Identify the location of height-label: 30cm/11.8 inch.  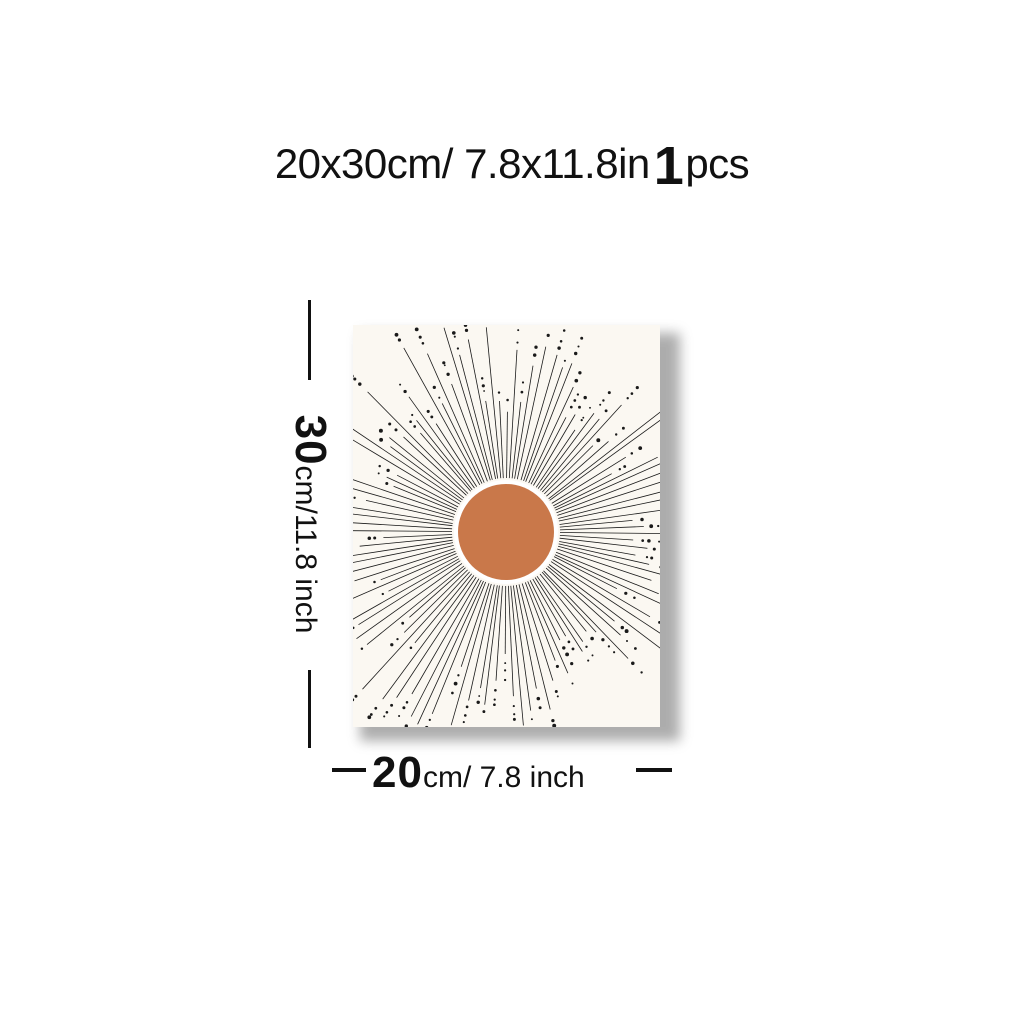
(310, 524).